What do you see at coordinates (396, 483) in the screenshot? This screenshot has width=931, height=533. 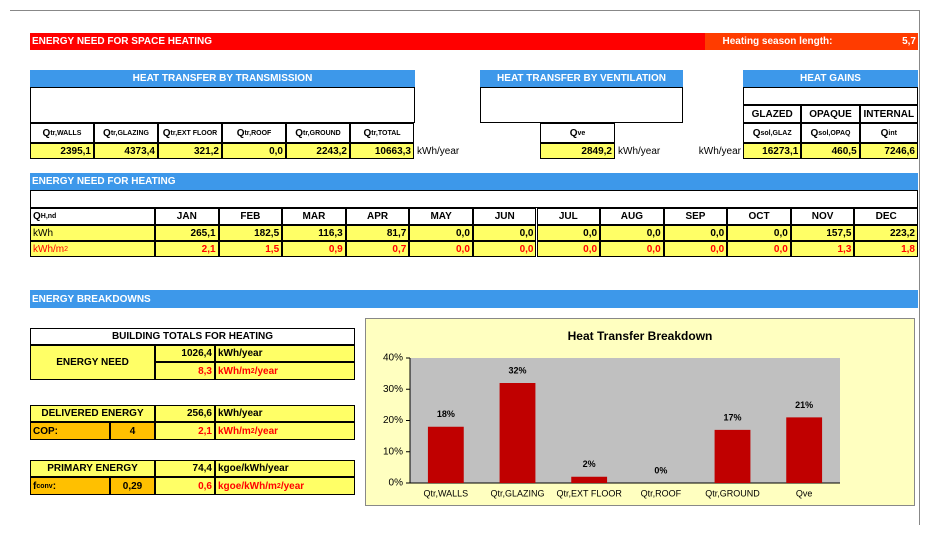 I see `y-tick-label: 0%` at bounding box center [396, 483].